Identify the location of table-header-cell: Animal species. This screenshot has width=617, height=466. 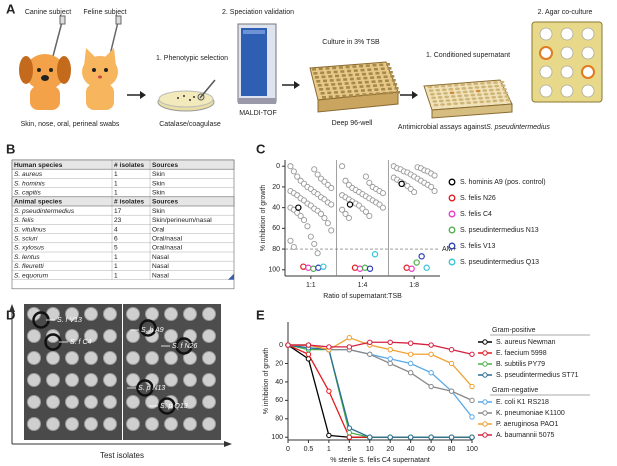
(38, 202).